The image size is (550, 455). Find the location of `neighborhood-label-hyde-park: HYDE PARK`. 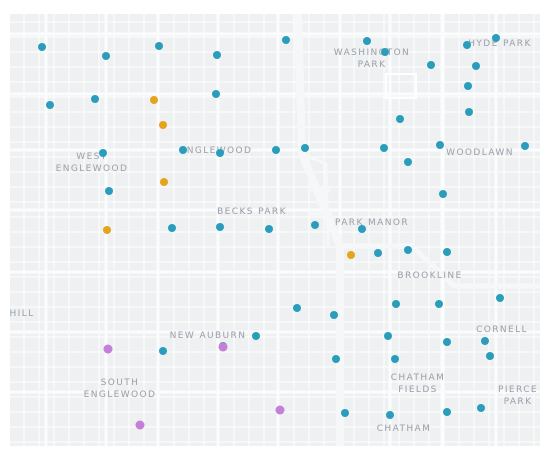

neighborhood-label-hyde-park: HYDE PARK is located at coordinates (500, 44).